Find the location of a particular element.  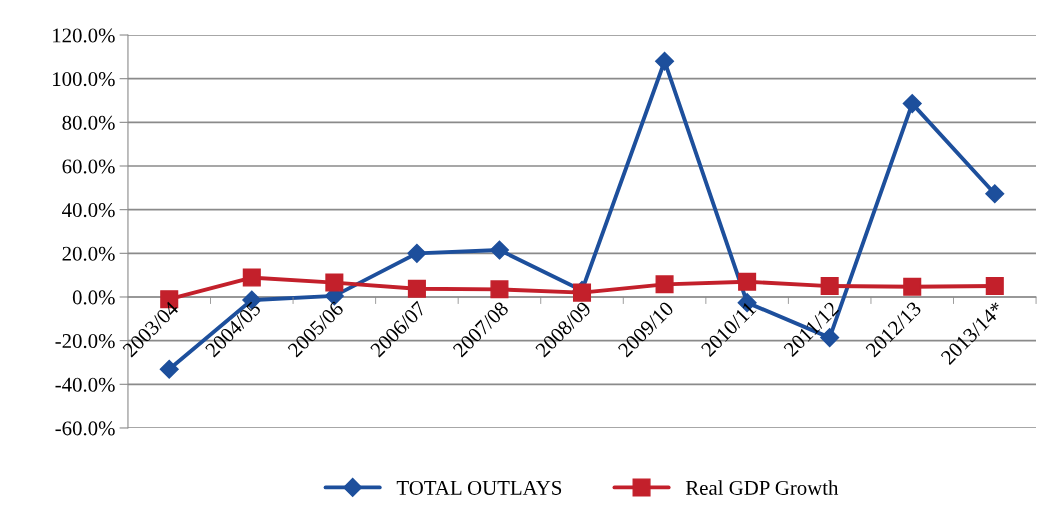

y-tick-label: 80.0% is located at coordinates (88, 122).